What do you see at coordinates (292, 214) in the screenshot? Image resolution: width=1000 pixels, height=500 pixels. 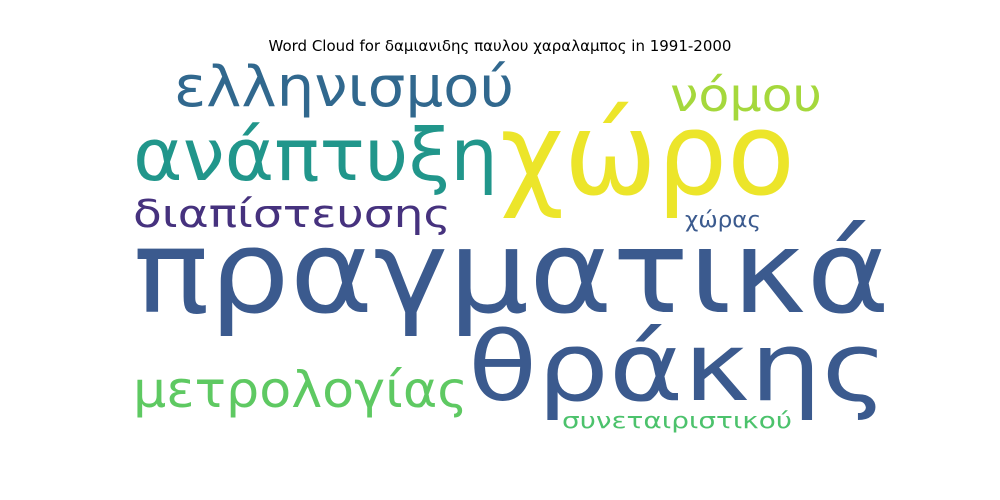 I see `word-8: διαπίστευσης` at bounding box center [292, 214].